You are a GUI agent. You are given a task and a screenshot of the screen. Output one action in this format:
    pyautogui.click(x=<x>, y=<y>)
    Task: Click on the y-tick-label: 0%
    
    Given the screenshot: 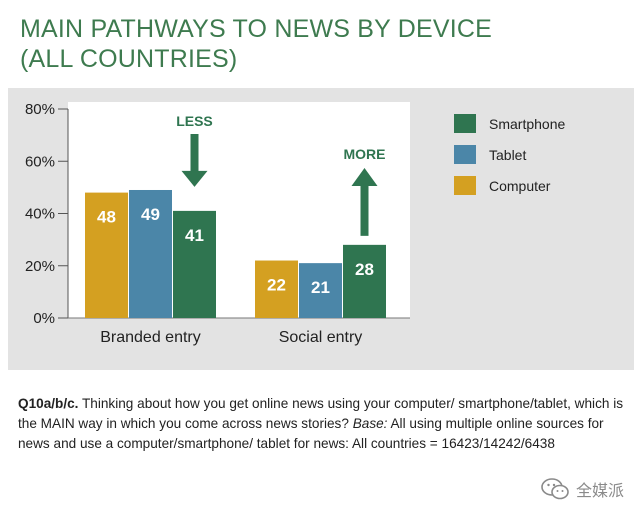 What is the action you would take?
    pyautogui.click(x=44, y=318)
    